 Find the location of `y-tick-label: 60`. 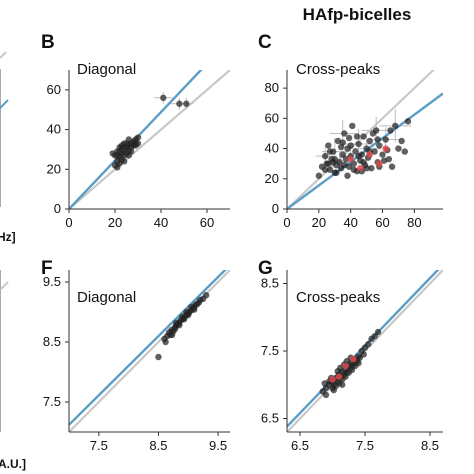

y-tick-label: 60 is located at coordinates (272, 117).